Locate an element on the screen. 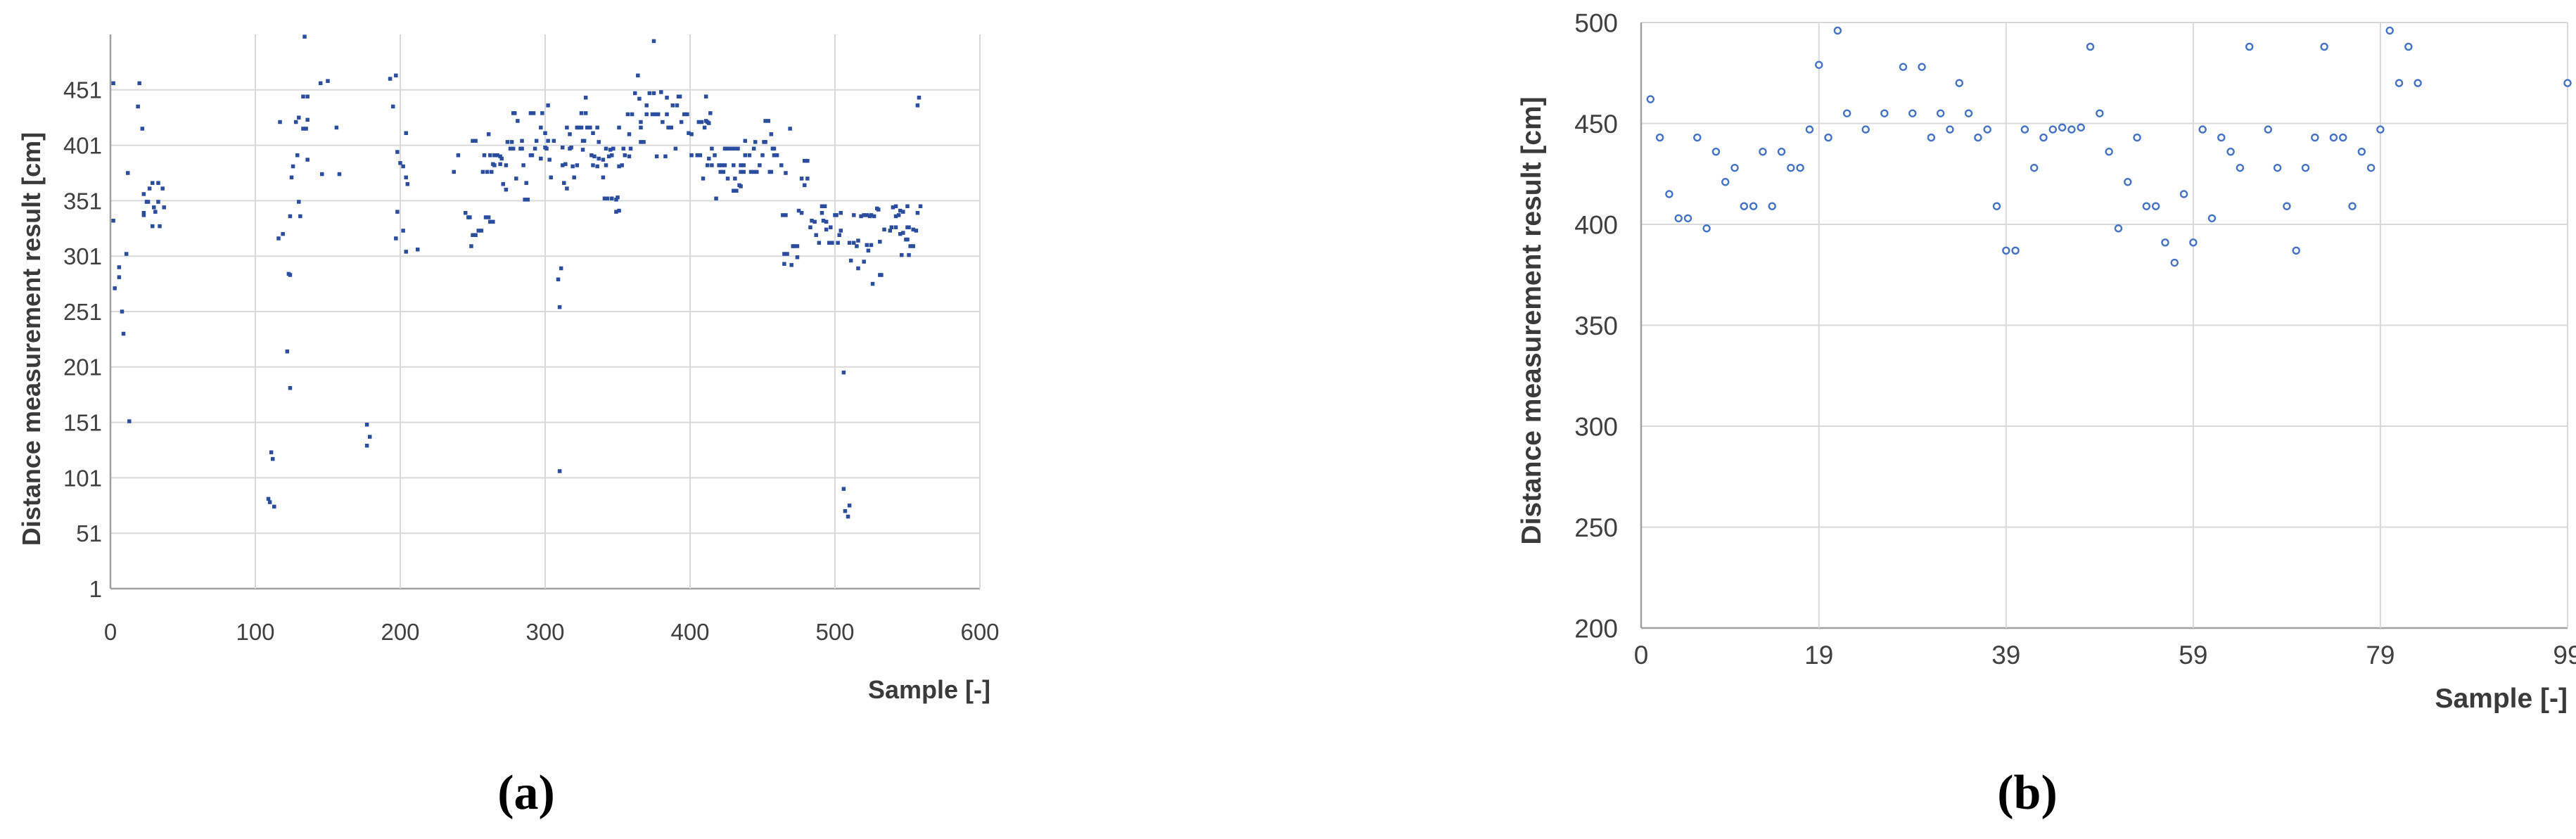 This screenshot has width=2576, height=839. panel-b-x-axis-title: Sample [-] is located at coordinates (2501, 699).